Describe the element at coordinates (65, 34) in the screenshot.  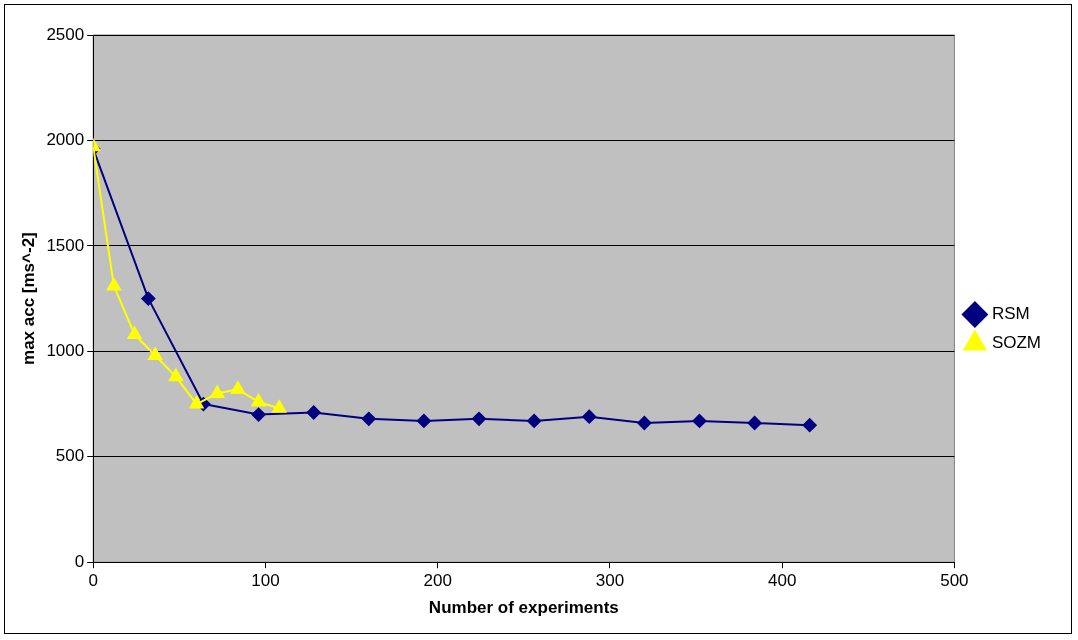
I see `y-tick-label: 2500` at that location.